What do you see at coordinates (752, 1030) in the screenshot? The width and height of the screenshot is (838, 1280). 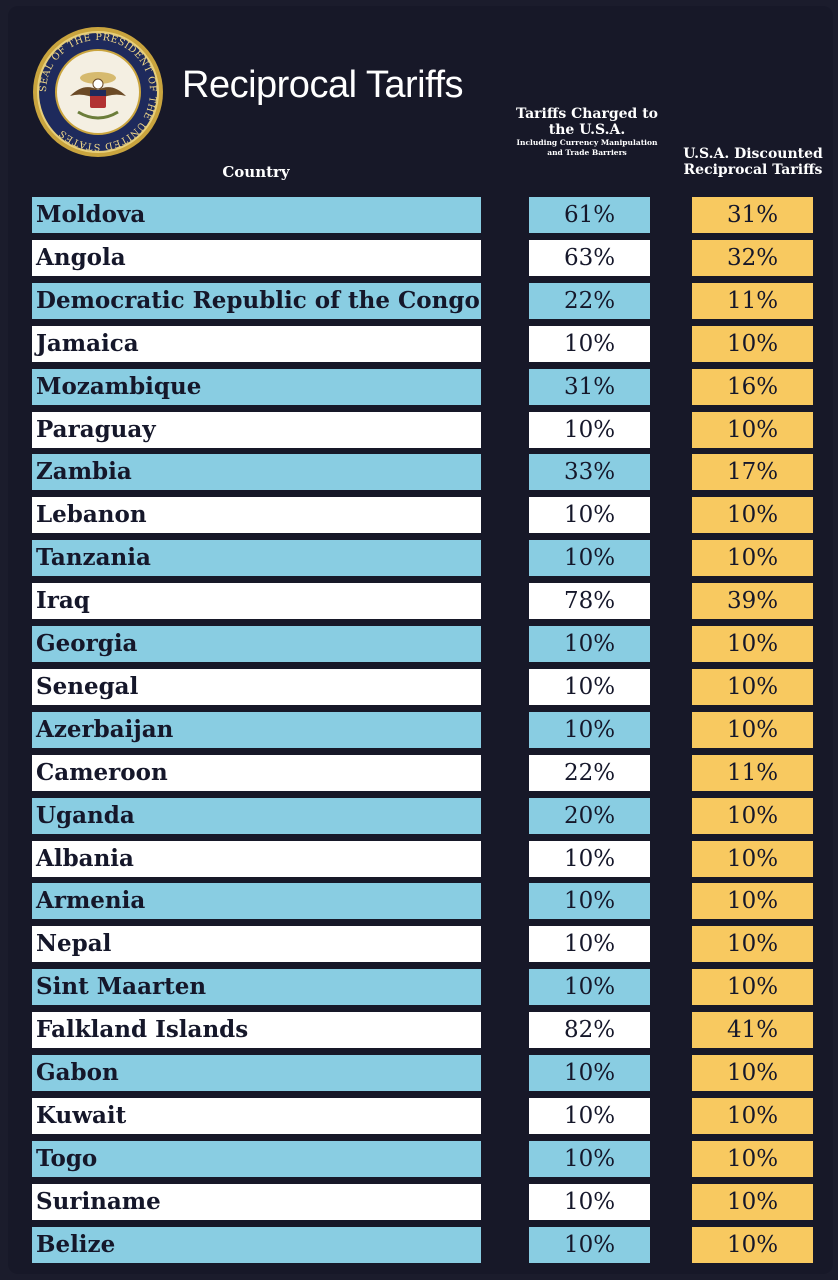 I see `discounted-tariff-cell: 41%` at bounding box center [752, 1030].